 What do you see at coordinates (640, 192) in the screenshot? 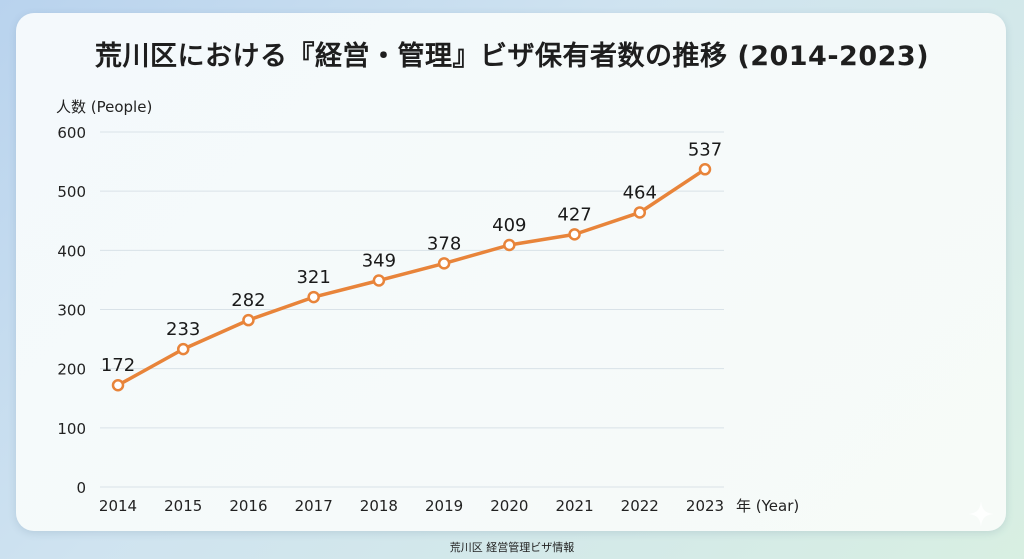
I see `data-label: 464` at bounding box center [640, 192].